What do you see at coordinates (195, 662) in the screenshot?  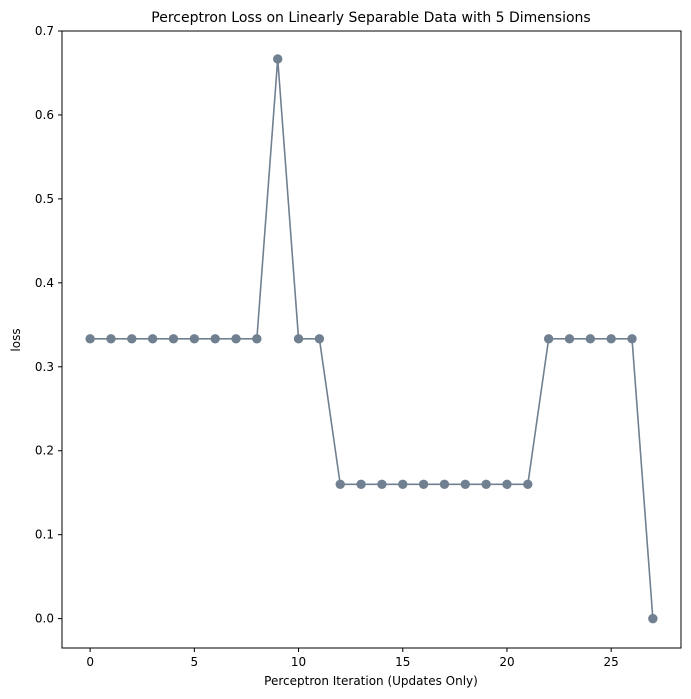 I see `x-tick-label: 5` at bounding box center [195, 662].